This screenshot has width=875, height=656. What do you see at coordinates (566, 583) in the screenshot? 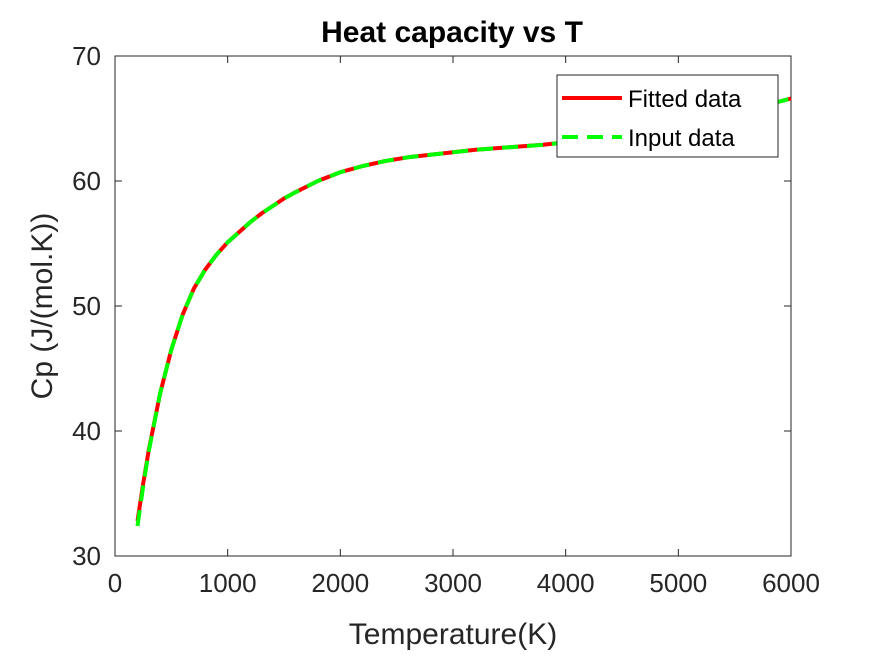
I see `x-tick-label: 4000` at bounding box center [566, 583].